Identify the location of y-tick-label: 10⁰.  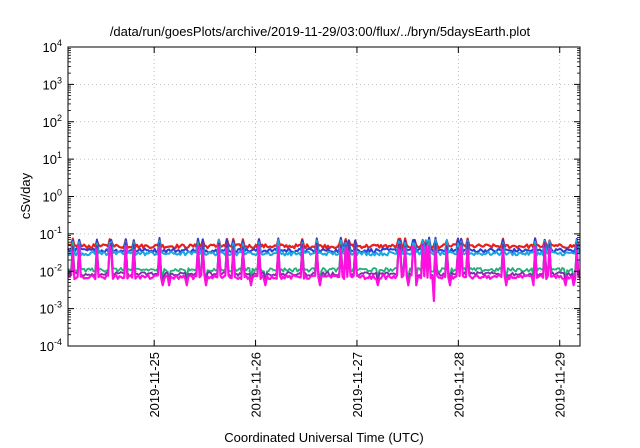
(52, 196).